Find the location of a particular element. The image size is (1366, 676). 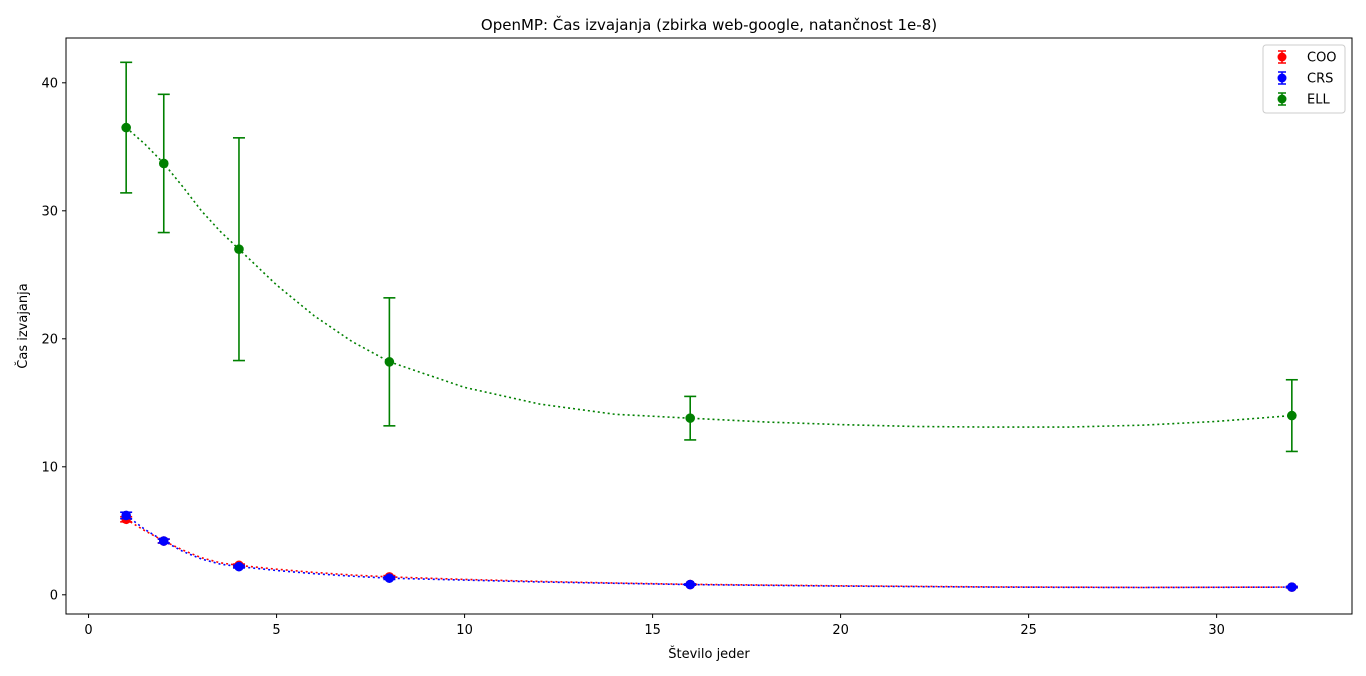

crs-fit-line is located at coordinates (708, 551).